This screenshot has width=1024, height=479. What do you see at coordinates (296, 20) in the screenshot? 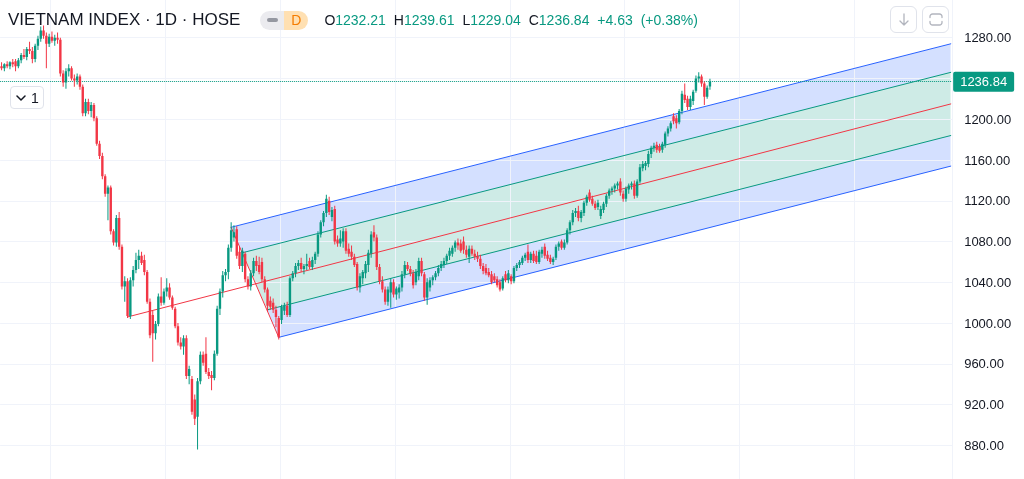
I see `annotation: D` at bounding box center [296, 20].